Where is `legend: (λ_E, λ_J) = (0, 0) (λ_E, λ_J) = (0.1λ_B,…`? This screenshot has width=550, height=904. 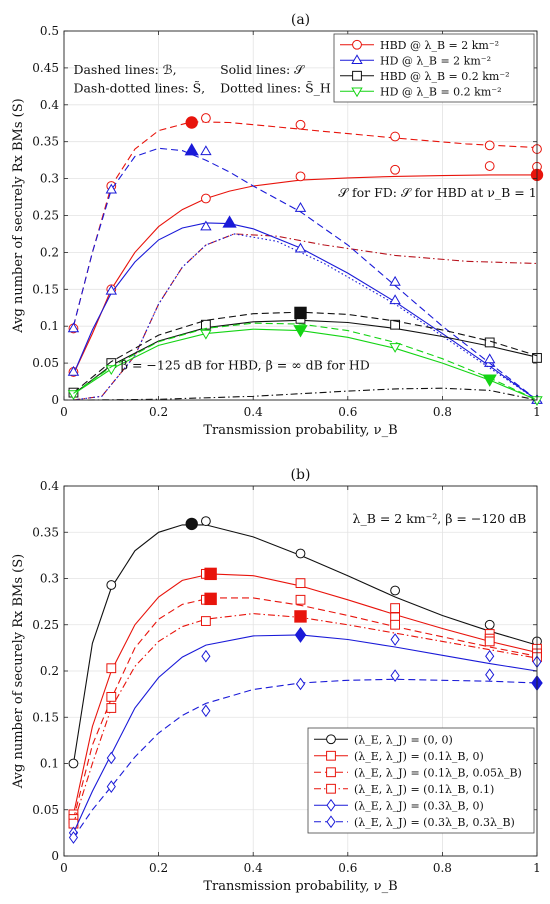
legend: (λ_E, λ_J) = (0, 0) (λ_E, λ_J) = (0.1λ_B,… is located at coordinates (421, 780).